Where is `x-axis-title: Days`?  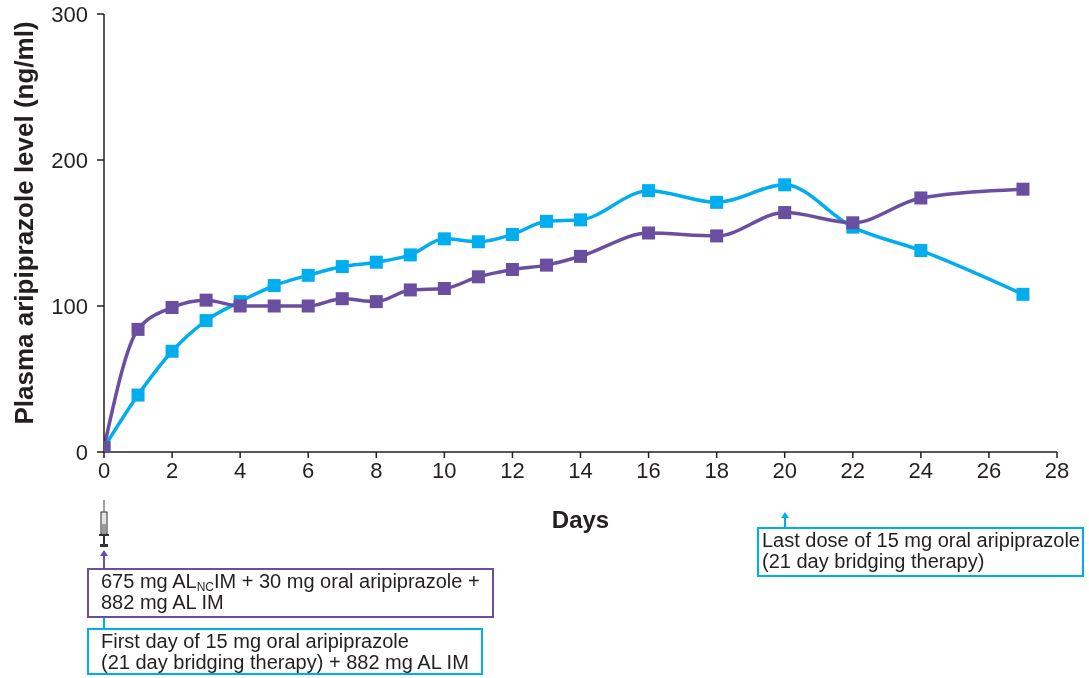 x-axis-title: Days is located at coordinates (580, 519).